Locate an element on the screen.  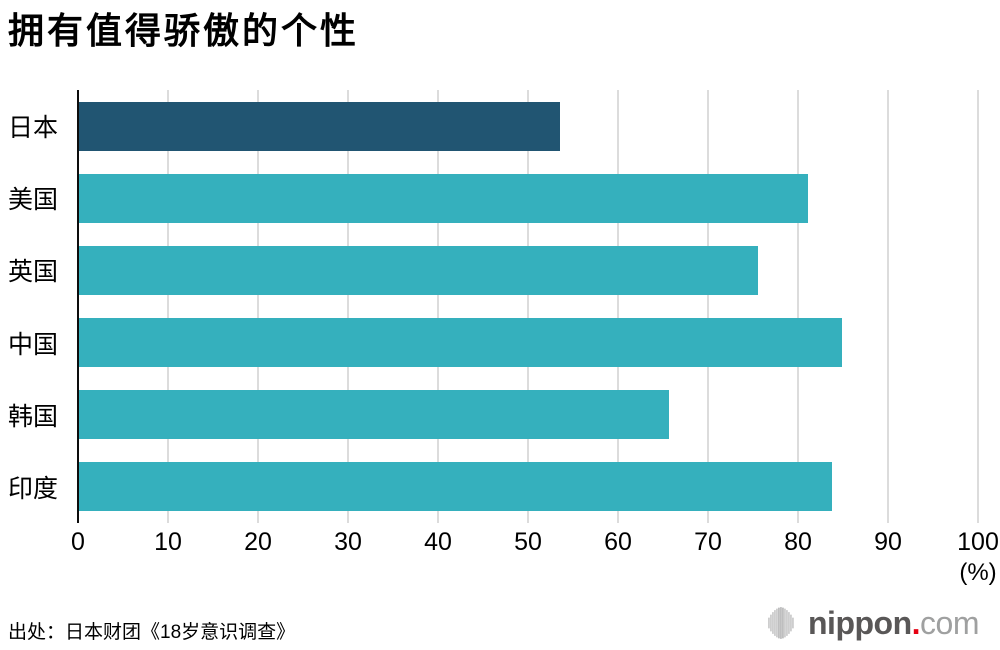
logo-brand: nippon is located at coordinates (860, 623).